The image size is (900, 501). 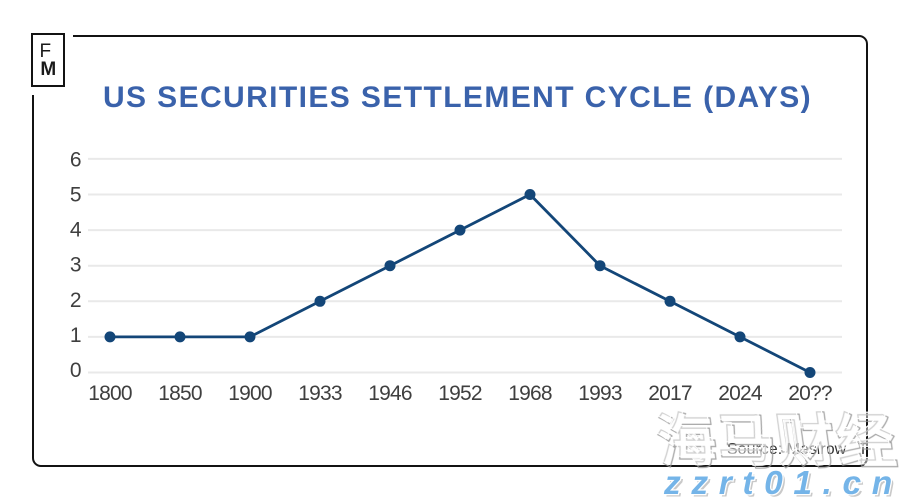 I want to click on svg-text: 1993, so click(x=600, y=393).